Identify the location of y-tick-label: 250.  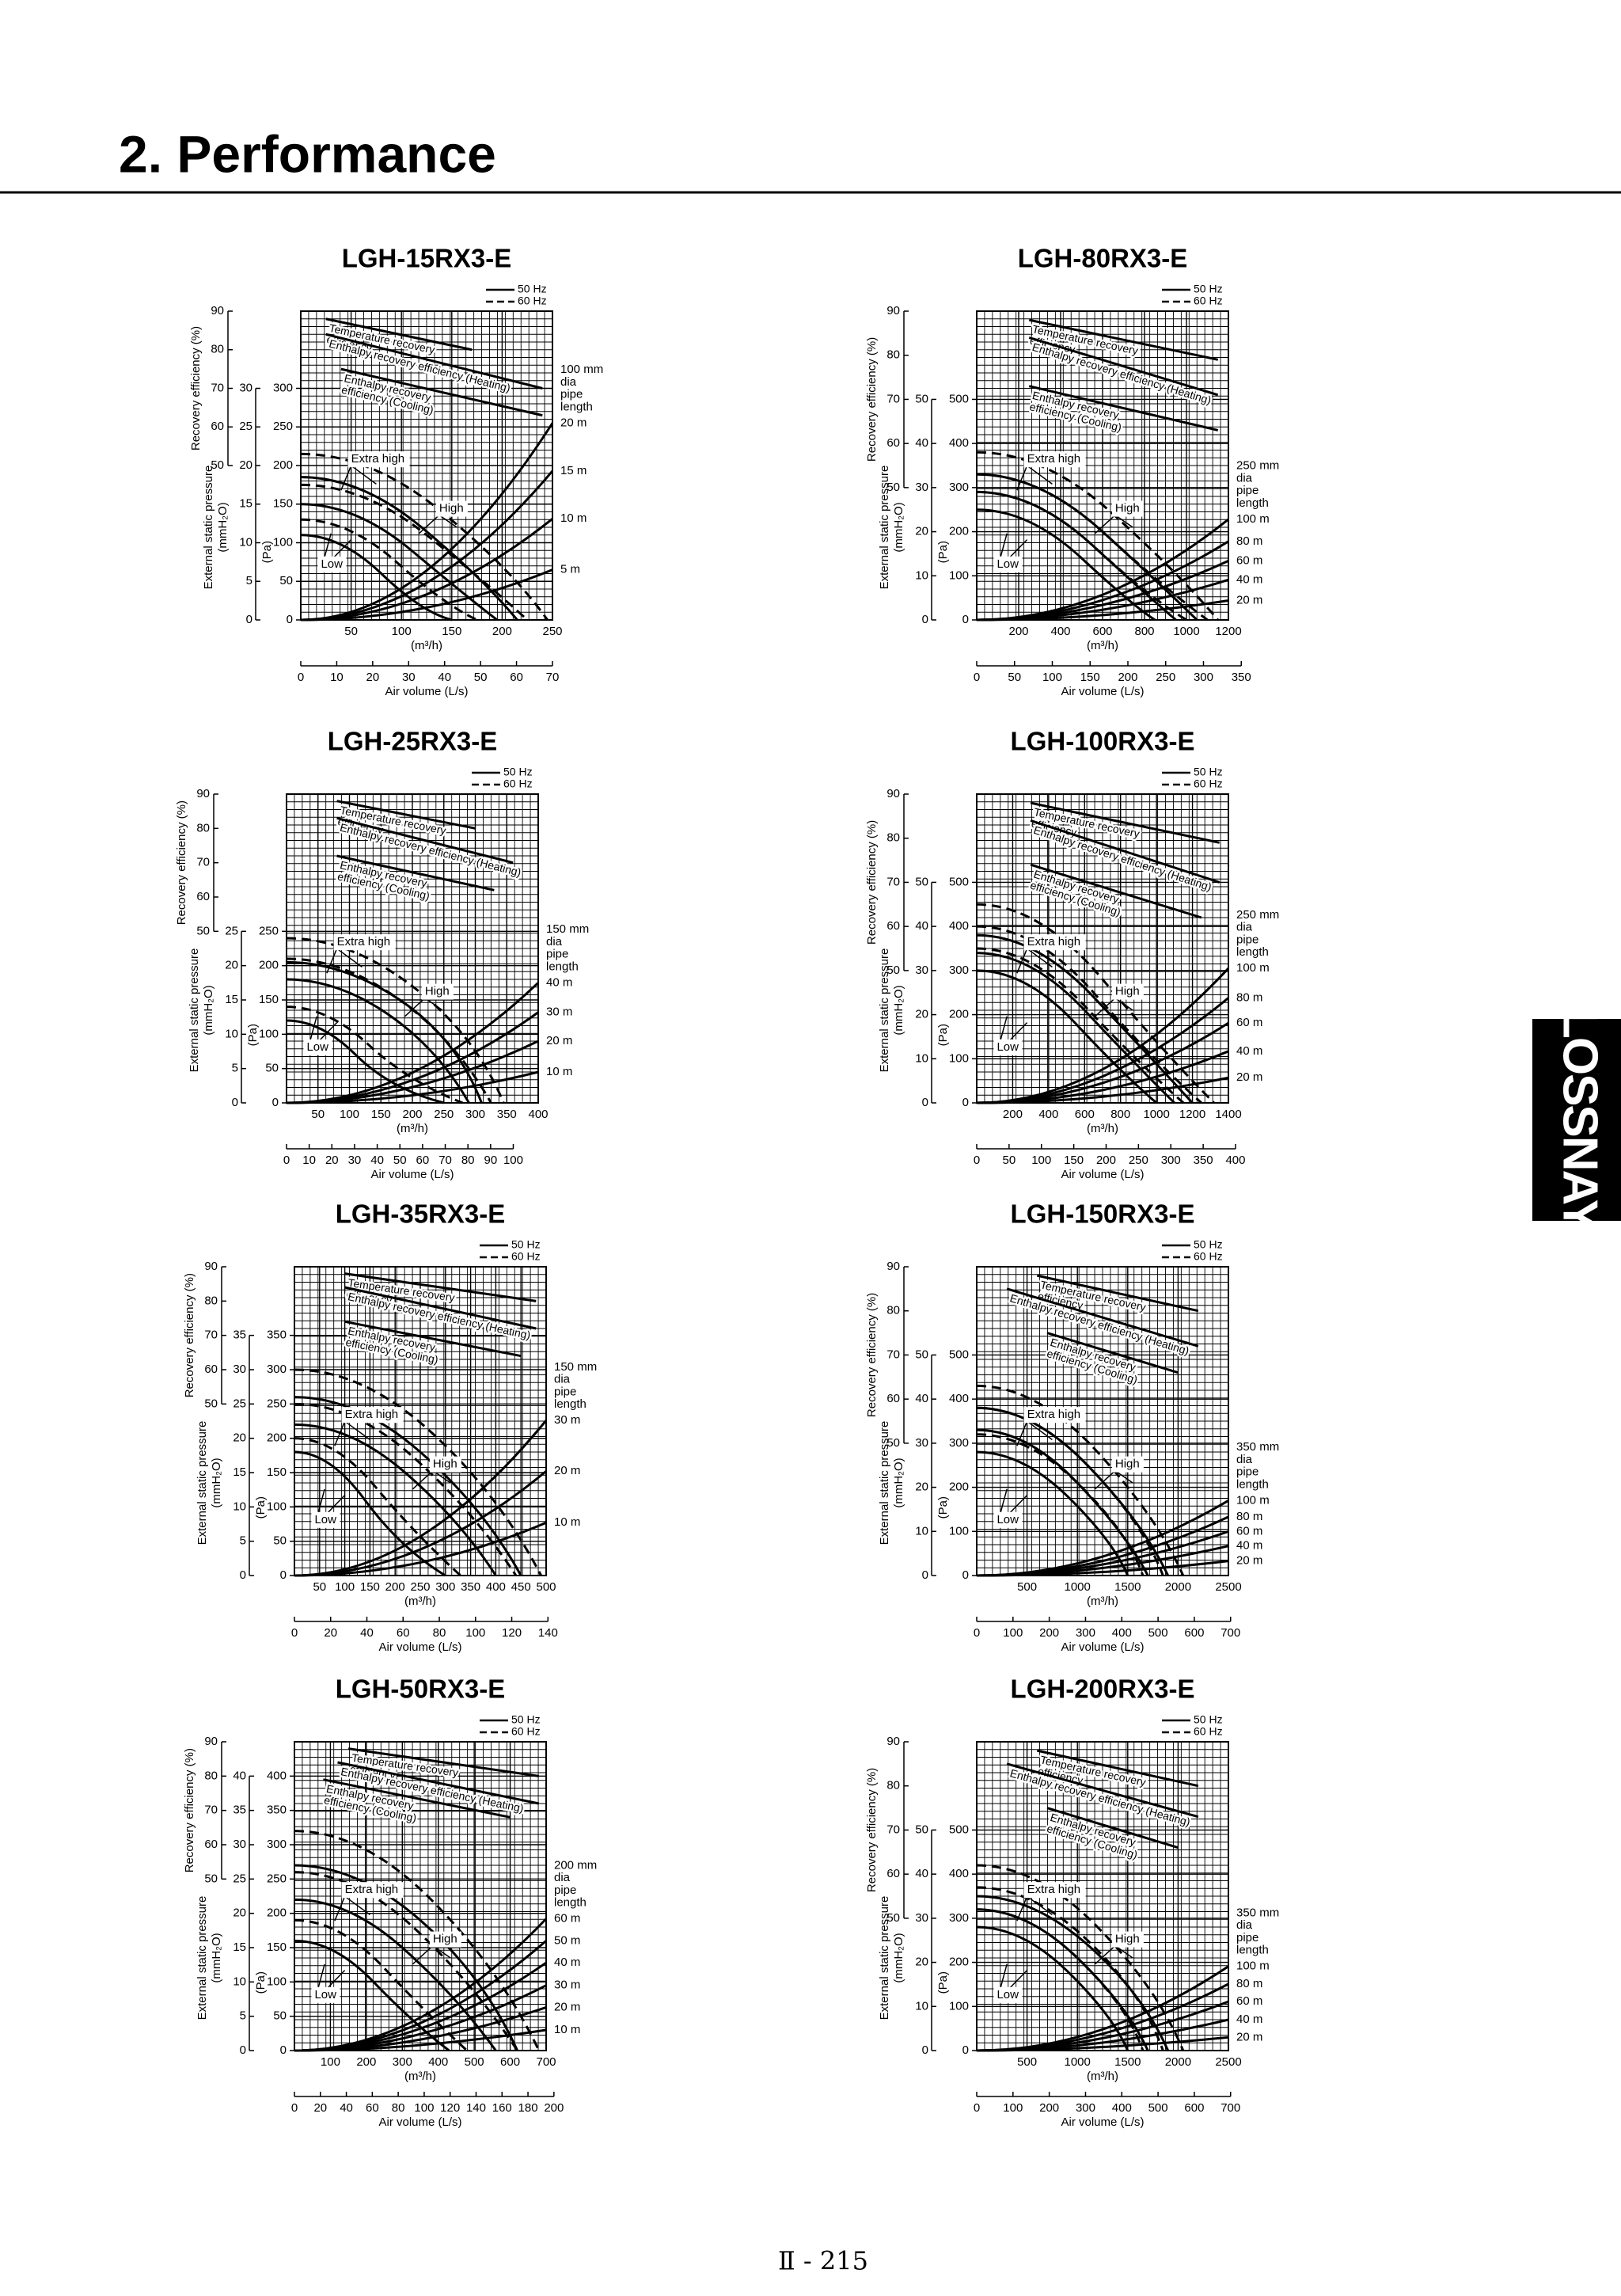
(277, 1403).